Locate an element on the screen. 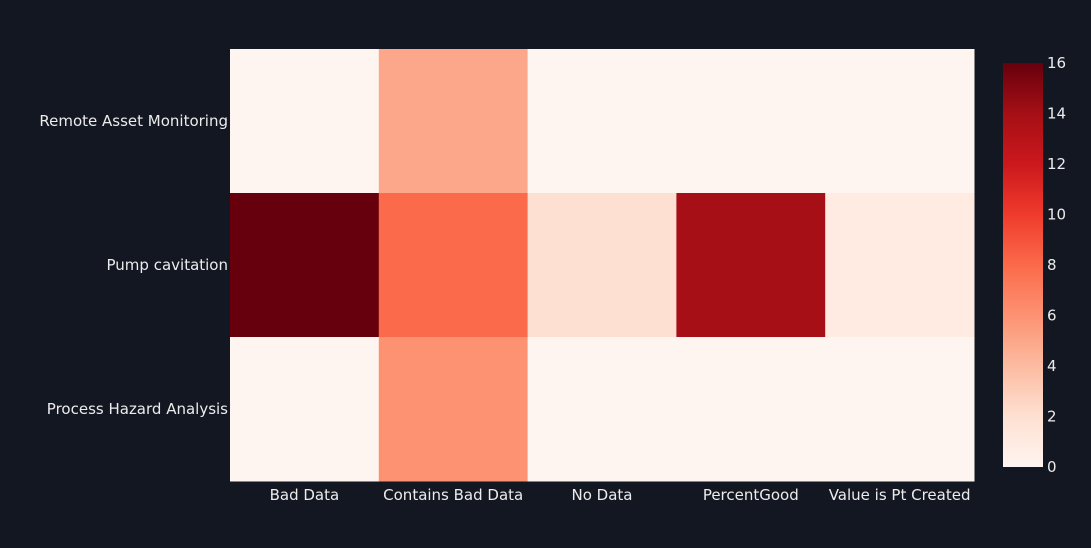  x-tick-label: No Data is located at coordinates (602, 495).